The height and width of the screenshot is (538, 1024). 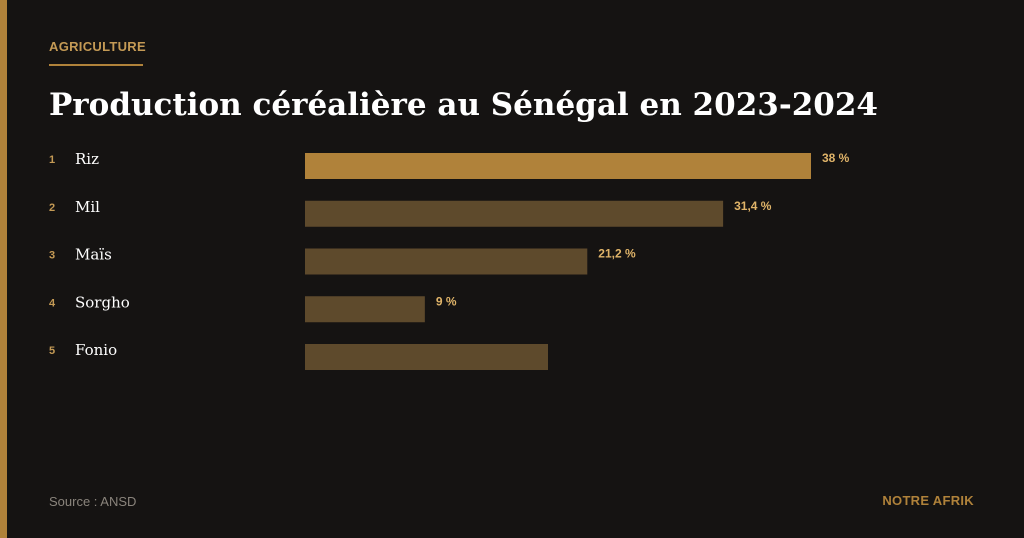 What do you see at coordinates (97, 46) in the screenshot?
I see `category-kicker: AGRICULTURE` at bounding box center [97, 46].